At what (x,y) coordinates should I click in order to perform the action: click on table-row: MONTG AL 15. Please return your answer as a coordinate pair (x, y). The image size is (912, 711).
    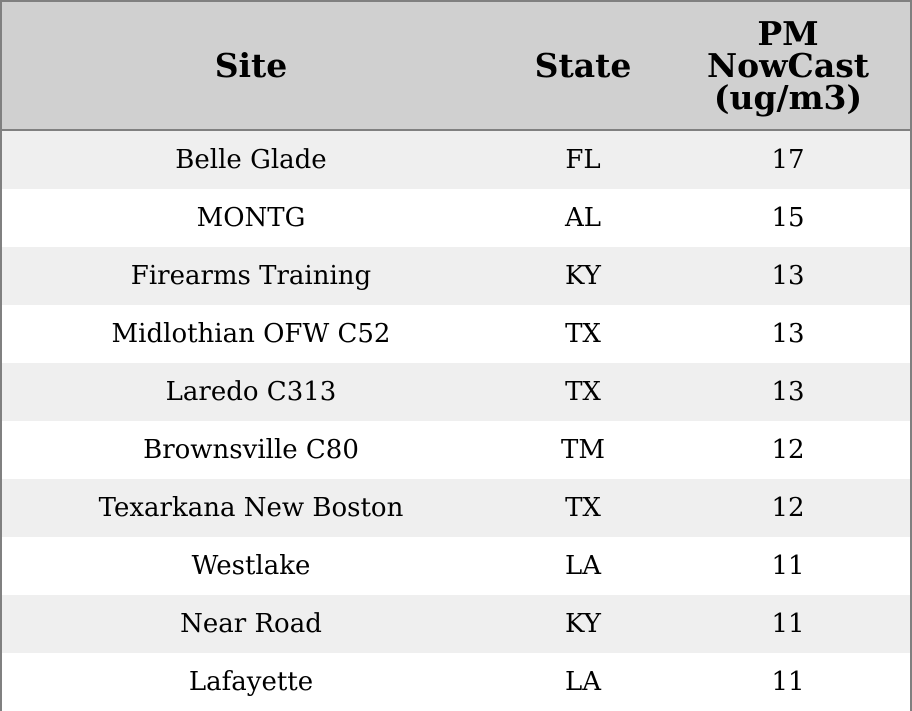
    Looking at the image, I should click on (456, 218).